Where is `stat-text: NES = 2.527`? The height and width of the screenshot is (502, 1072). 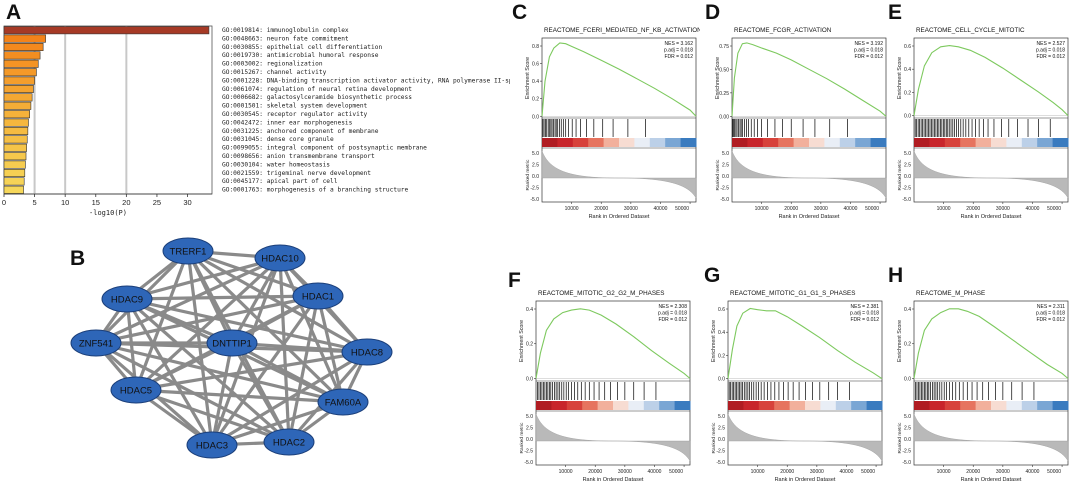 stat-text: NES = 2.527 is located at coordinates (1051, 44).